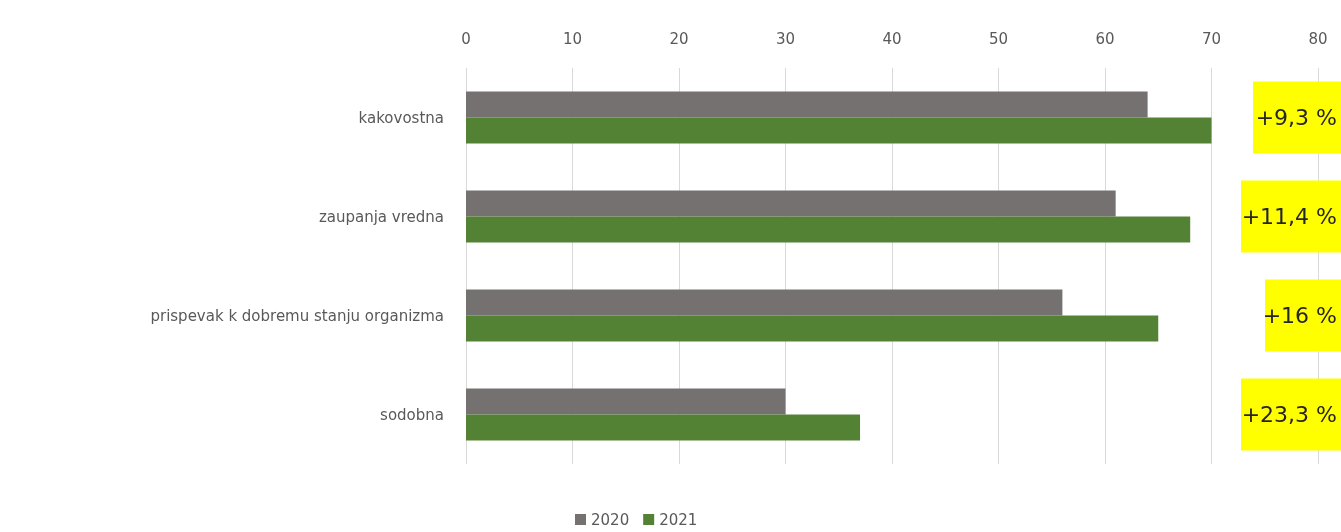 This screenshot has height=532, width=1341. What do you see at coordinates (381, 216) in the screenshot?
I see `y-tick-label: zaupanja vredna` at bounding box center [381, 216].